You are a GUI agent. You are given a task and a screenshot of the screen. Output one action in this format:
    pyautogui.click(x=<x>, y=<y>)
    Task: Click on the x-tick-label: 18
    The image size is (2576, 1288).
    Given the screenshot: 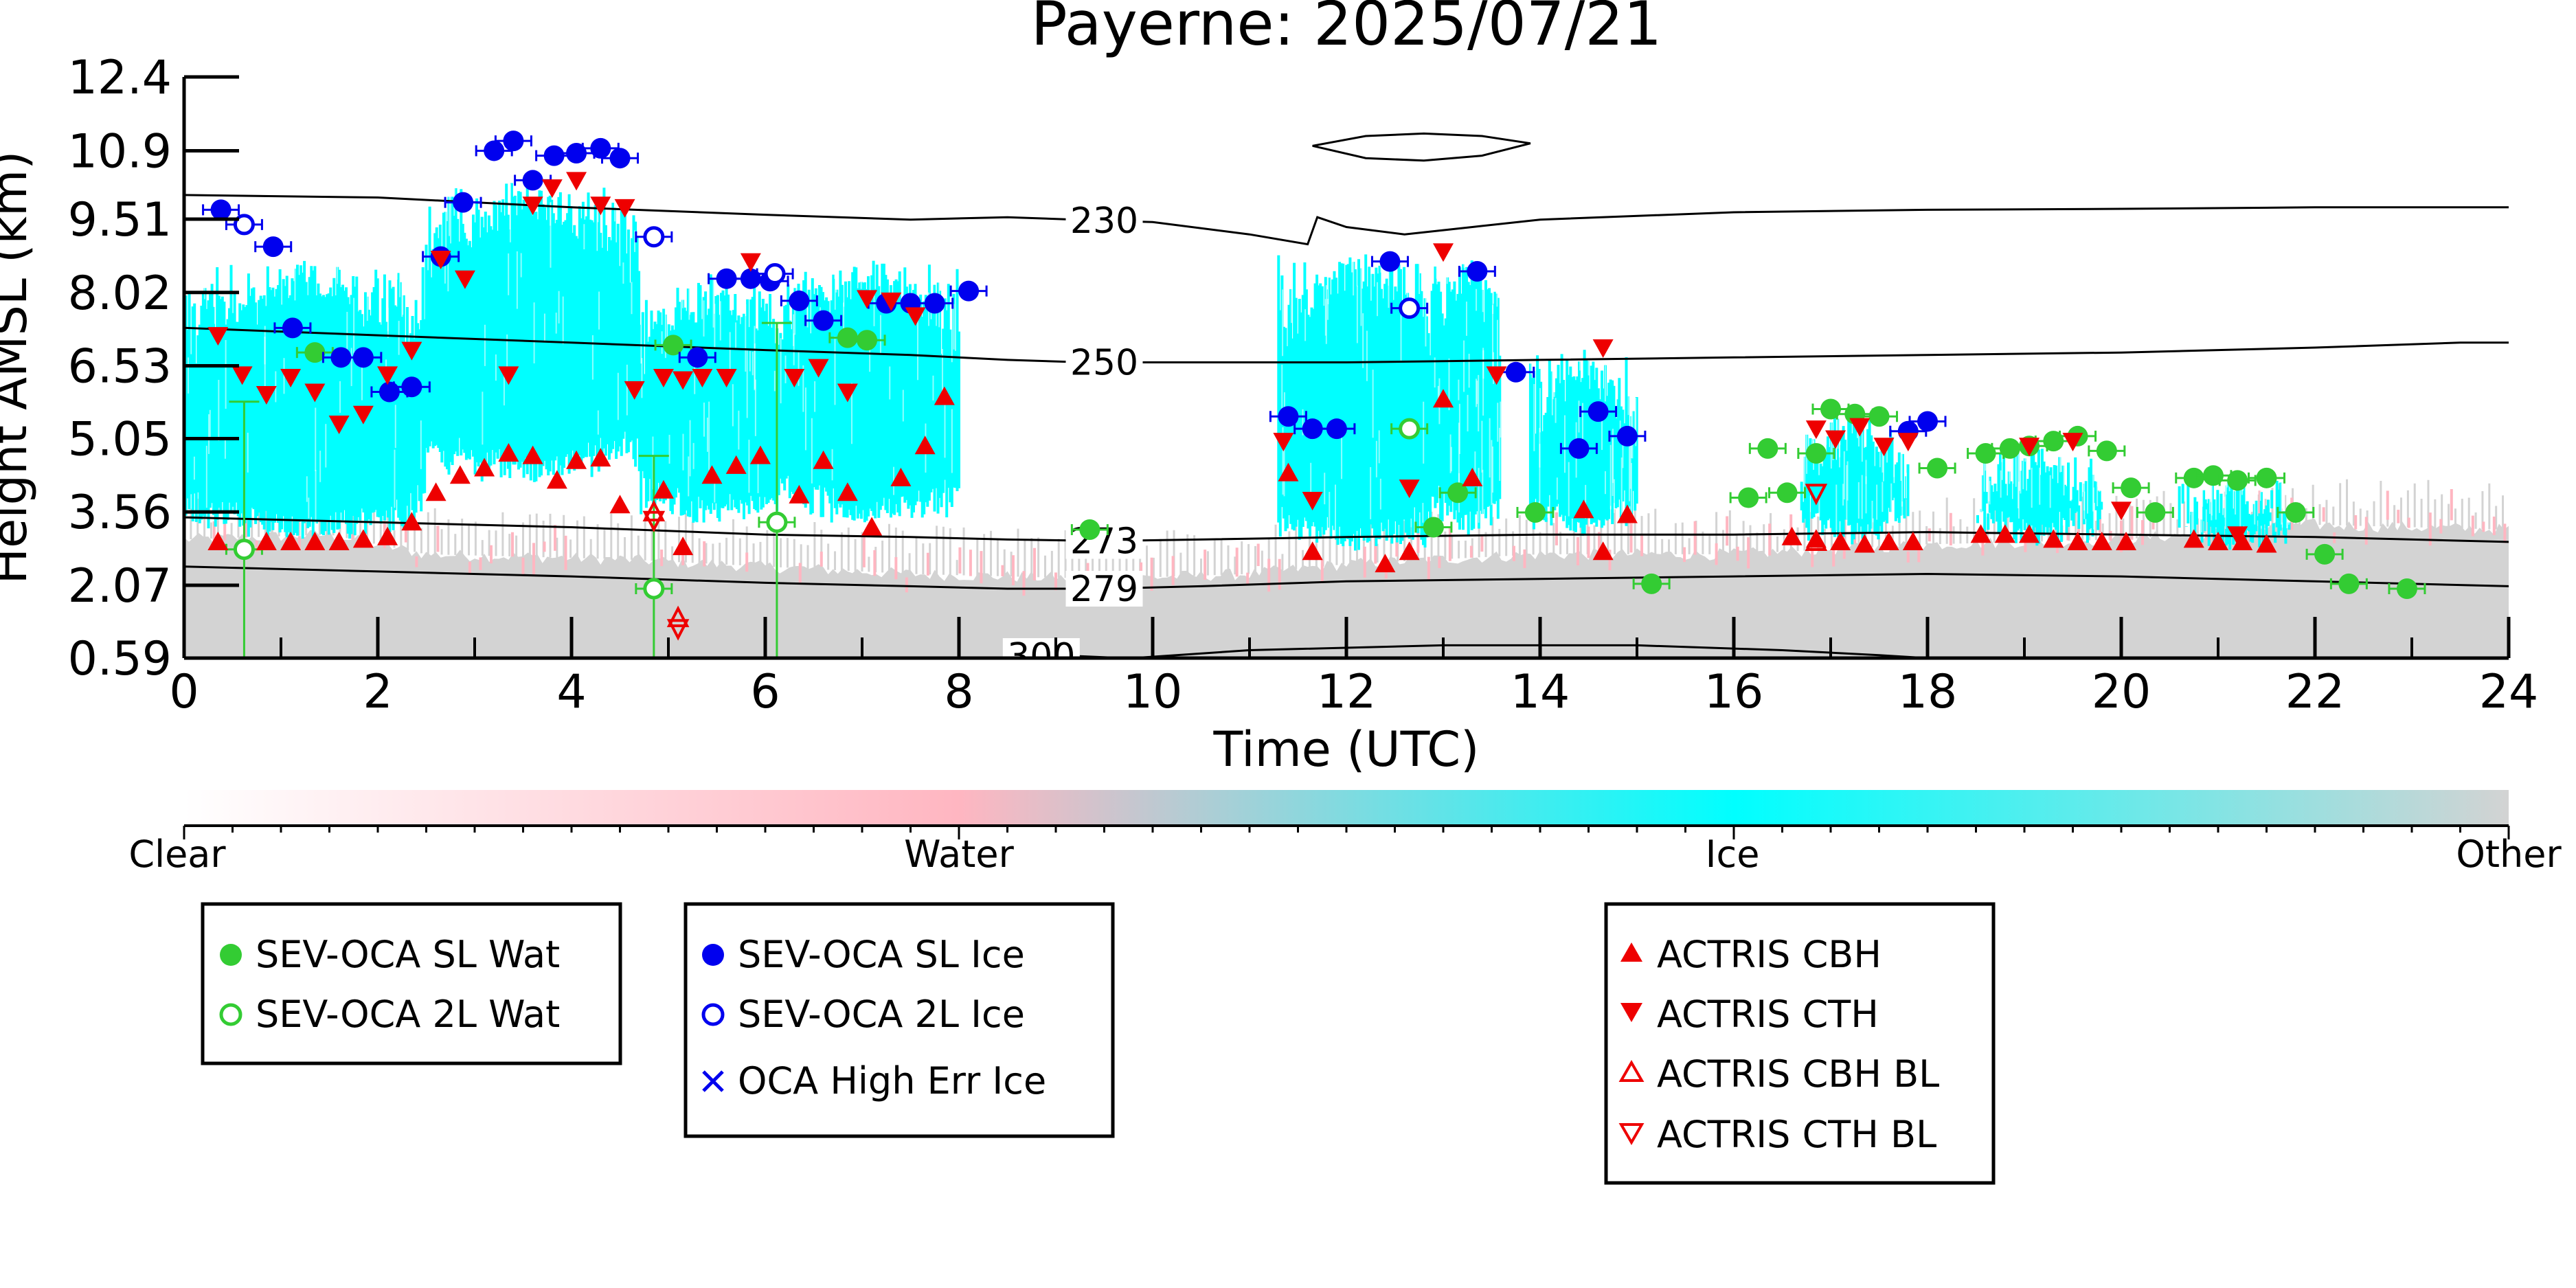 What is the action you would take?
    pyautogui.click(x=1928, y=692)
    